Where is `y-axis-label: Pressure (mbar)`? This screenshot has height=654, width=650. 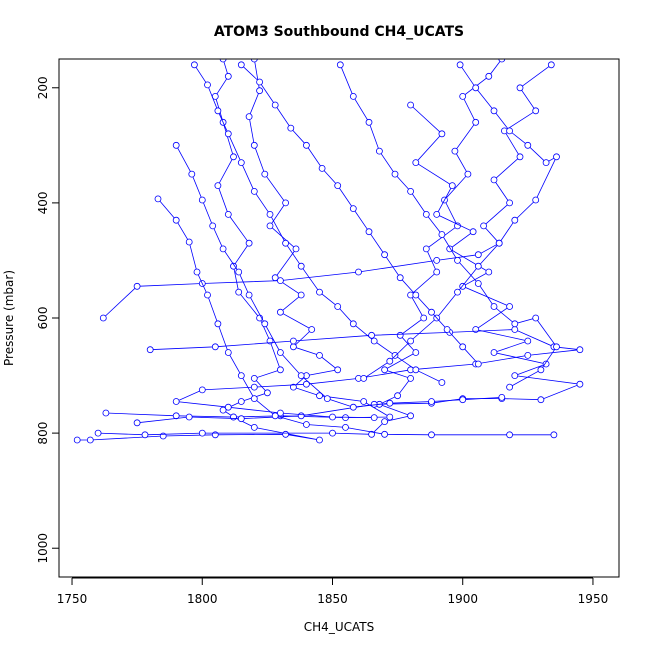 y-axis-label: Pressure (mbar) is located at coordinates (9, 318).